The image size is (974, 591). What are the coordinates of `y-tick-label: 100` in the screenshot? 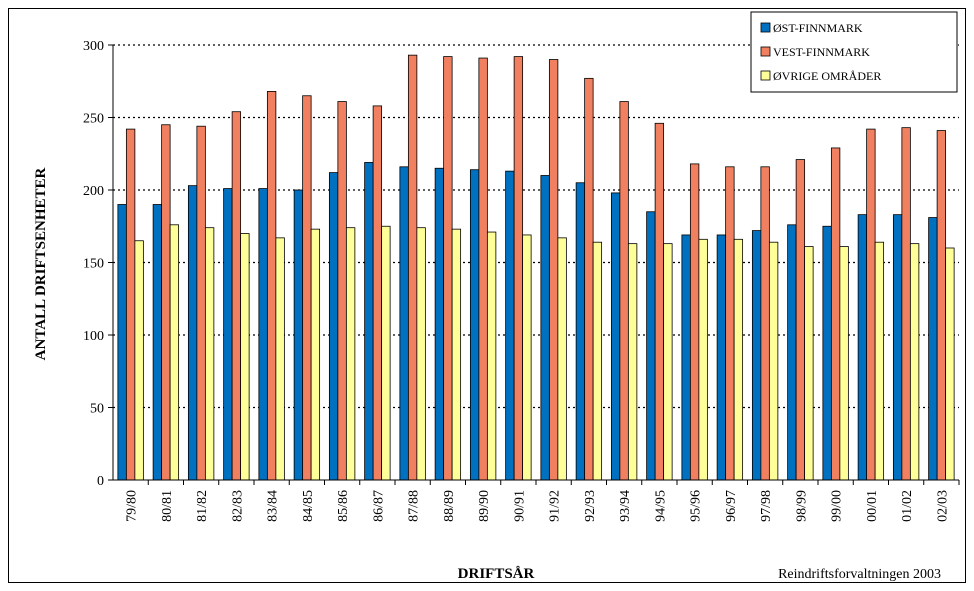 It's located at (93, 336).